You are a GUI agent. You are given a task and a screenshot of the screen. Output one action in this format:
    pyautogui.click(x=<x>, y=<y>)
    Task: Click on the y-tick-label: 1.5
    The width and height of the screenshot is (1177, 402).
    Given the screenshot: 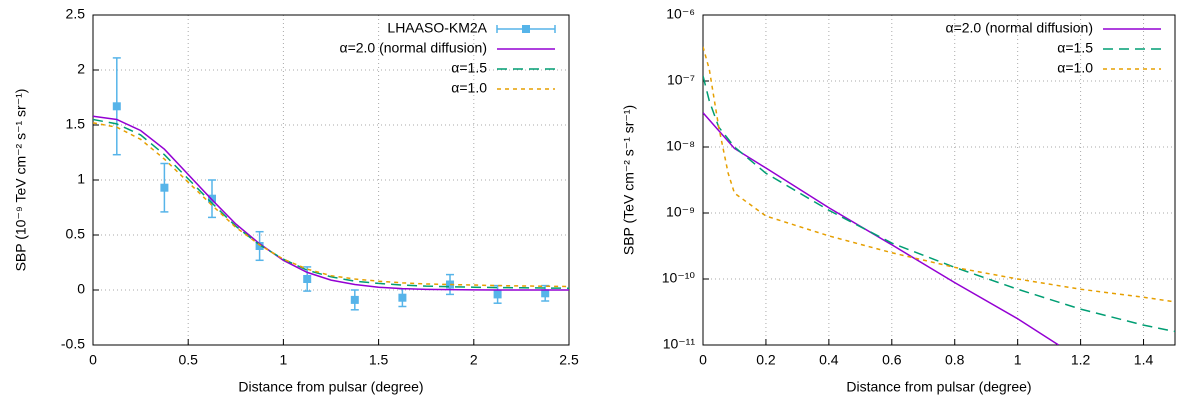 What is the action you would take?
    pyautogui.click(x=76, y=124)
    